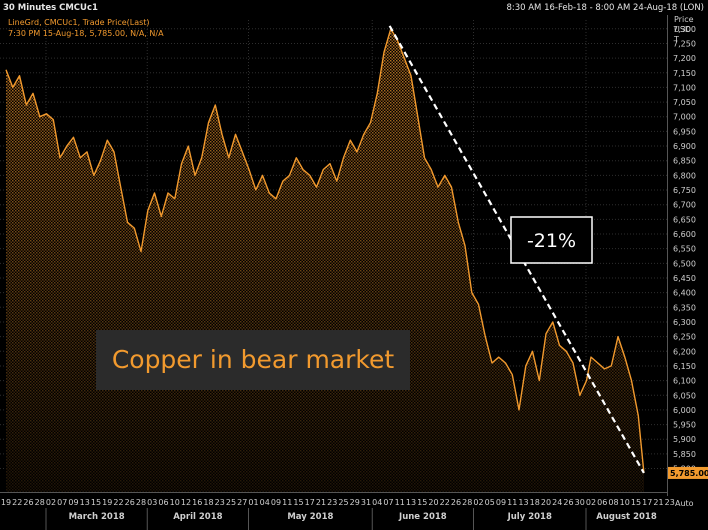  I want to click on y-tick-label: 7,300, so click(684, 29).